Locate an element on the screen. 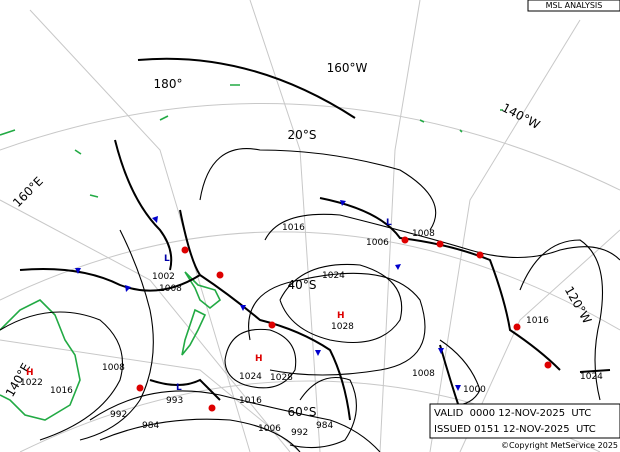 The width and height of the screenshot is (620, 452). graticule-label: 60°S is located at coordinates (302, 412).